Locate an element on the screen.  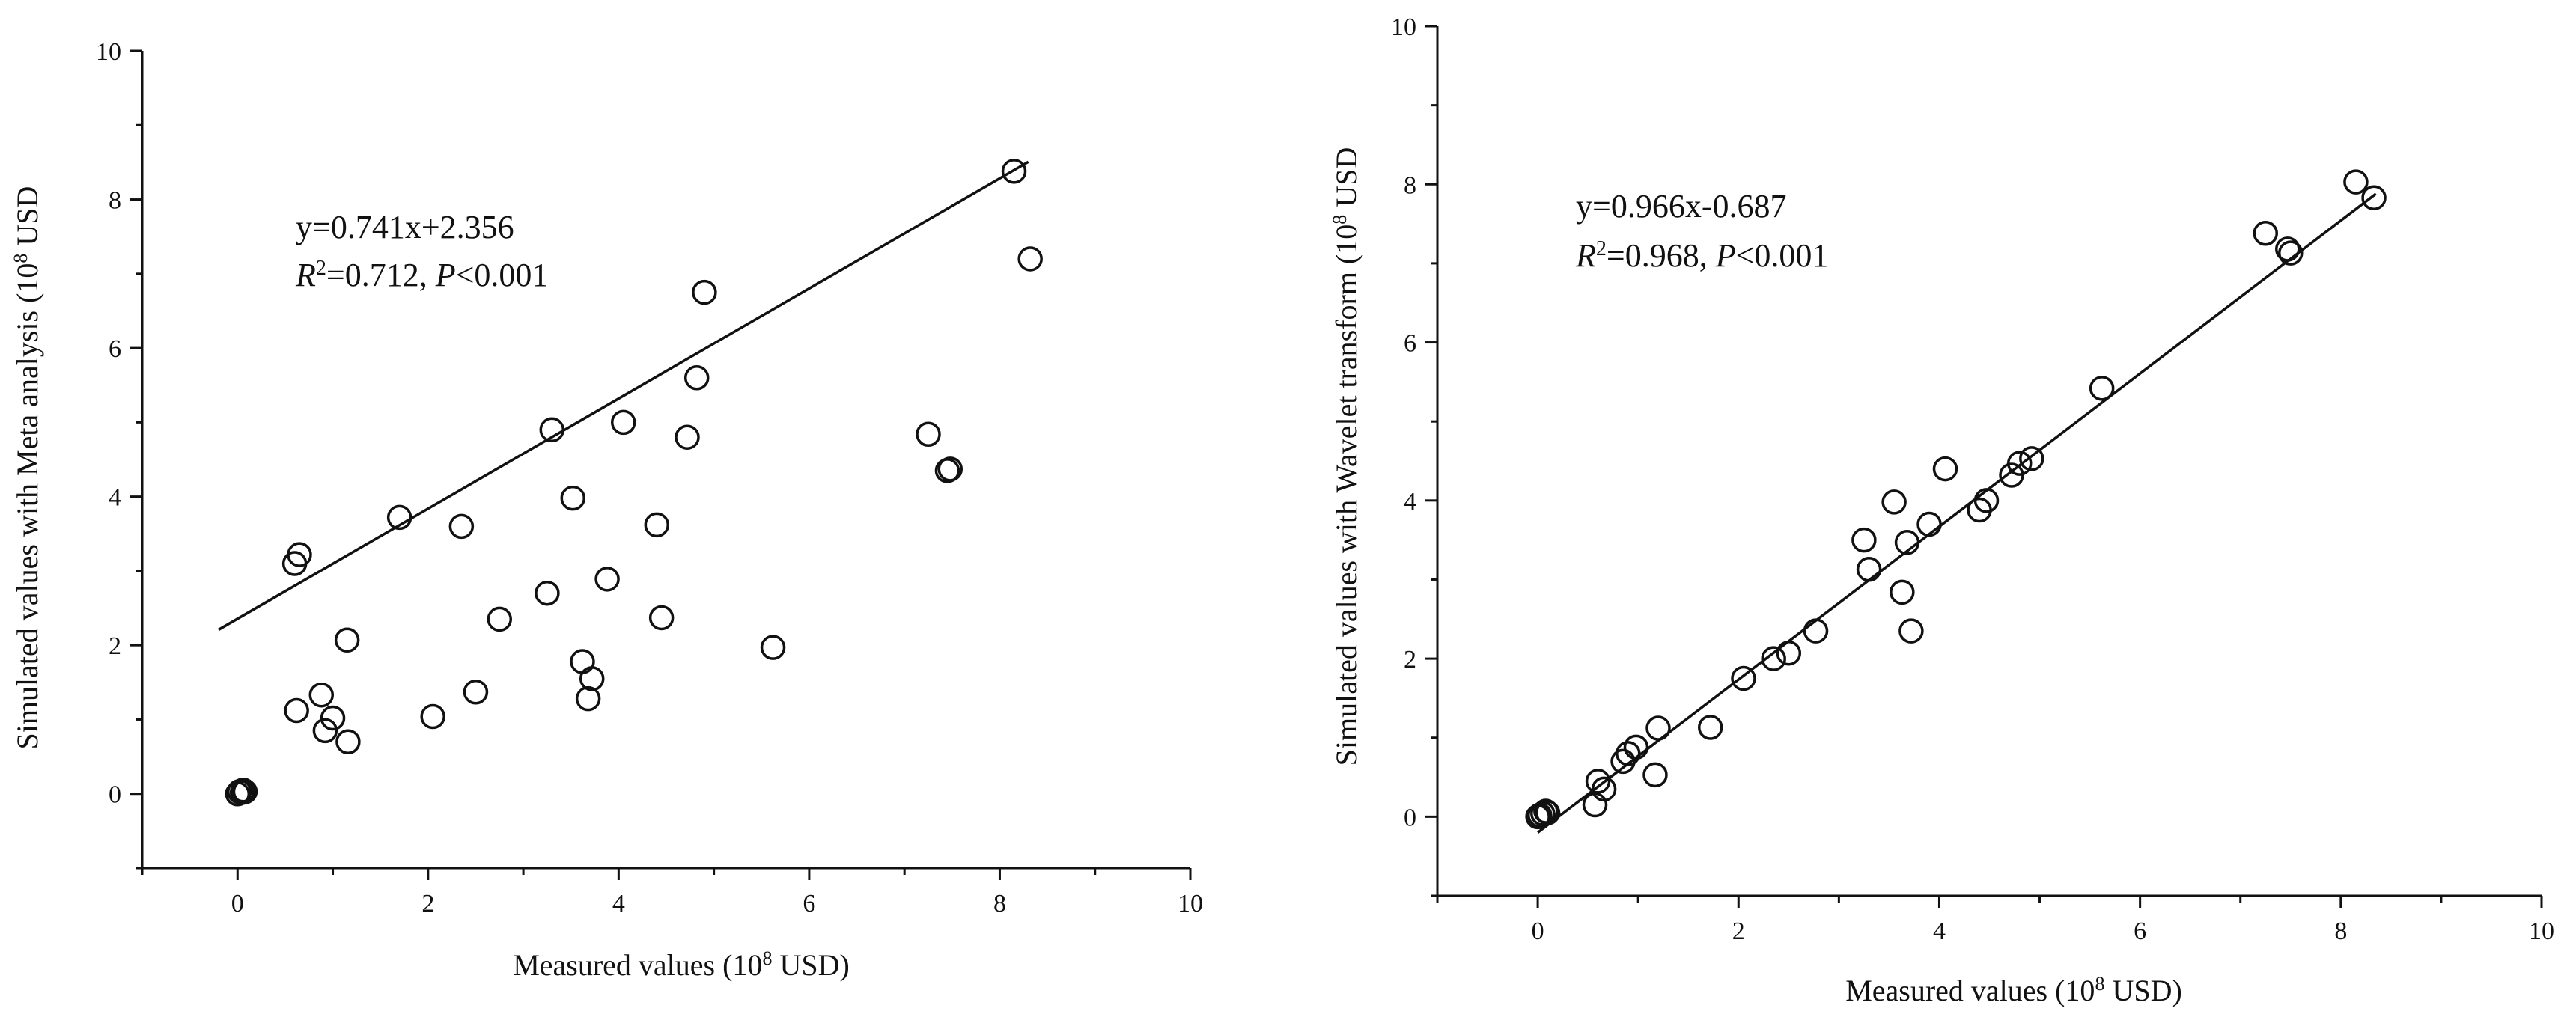
regression-stats: R2=0.968, P<0.001 is located at coordinates (1701, 256).